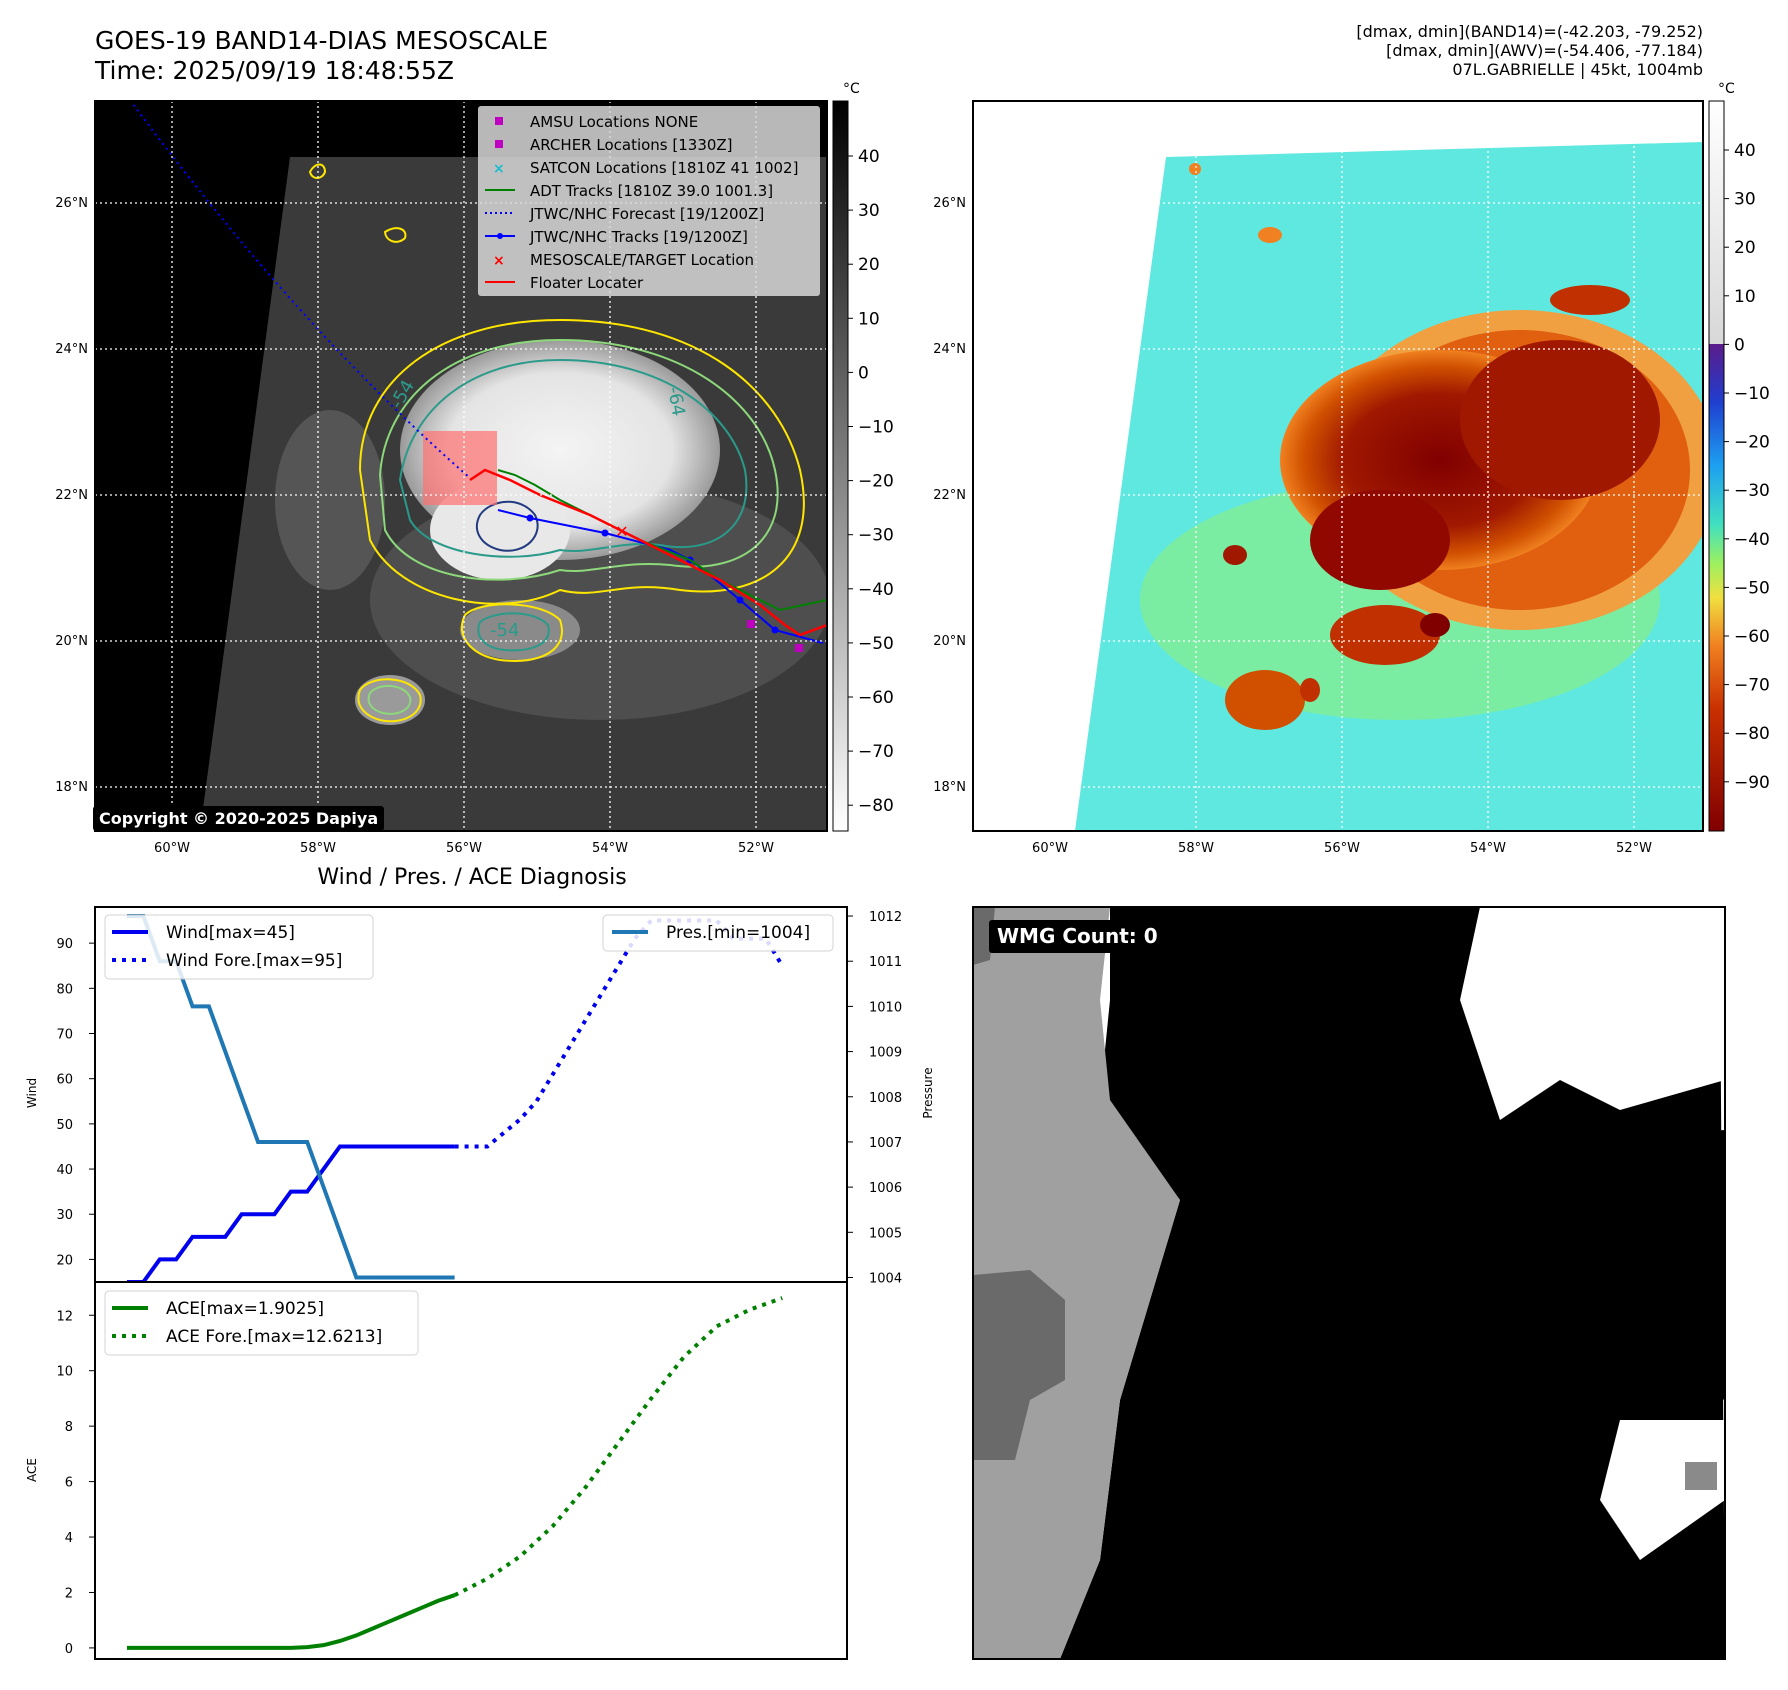 This screenshot has height=1690, width=1788. I want to click on lat-labels-right: 26°N 24°N 22°N 20°N 18°N, so click(949, 495).